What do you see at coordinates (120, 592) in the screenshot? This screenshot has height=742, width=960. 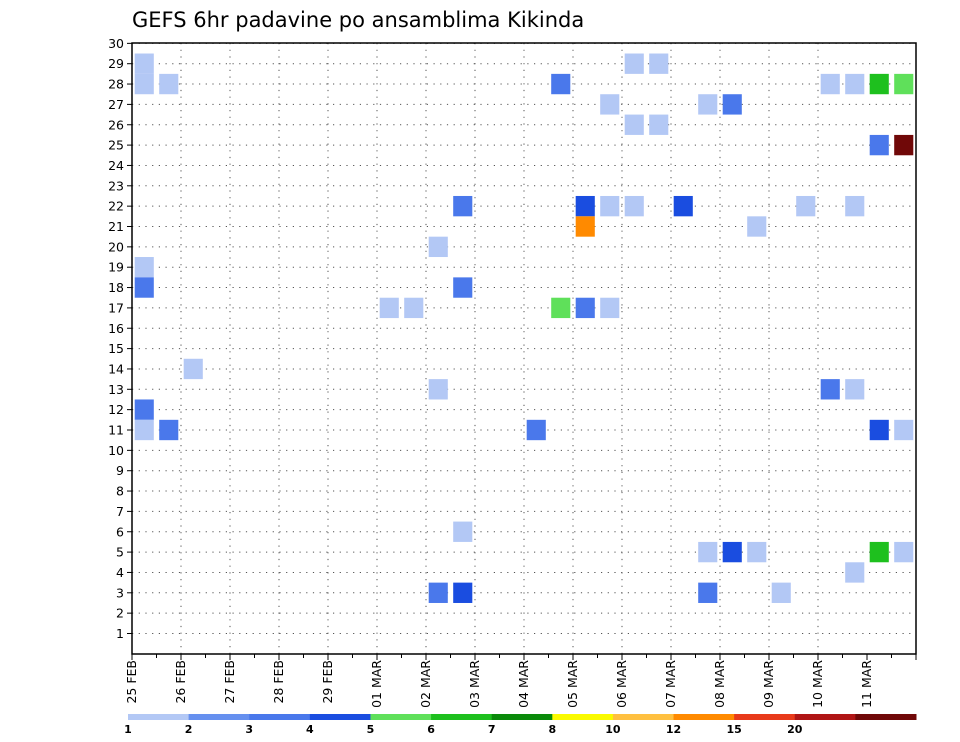 I see `y-tick-label: 3` at bounding box center [120, 592].